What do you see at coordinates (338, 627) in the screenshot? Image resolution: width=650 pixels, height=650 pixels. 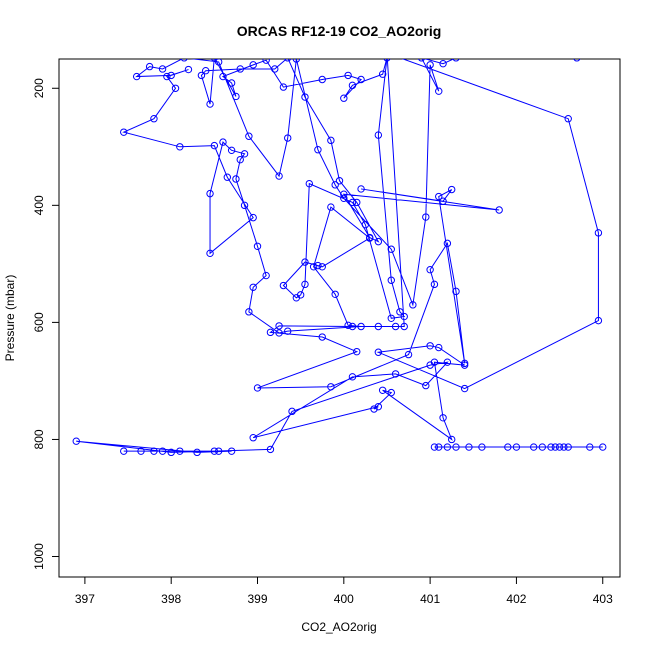 I see `x-axis-label: CO2_AO2orig` at bounding box center [338, 627].